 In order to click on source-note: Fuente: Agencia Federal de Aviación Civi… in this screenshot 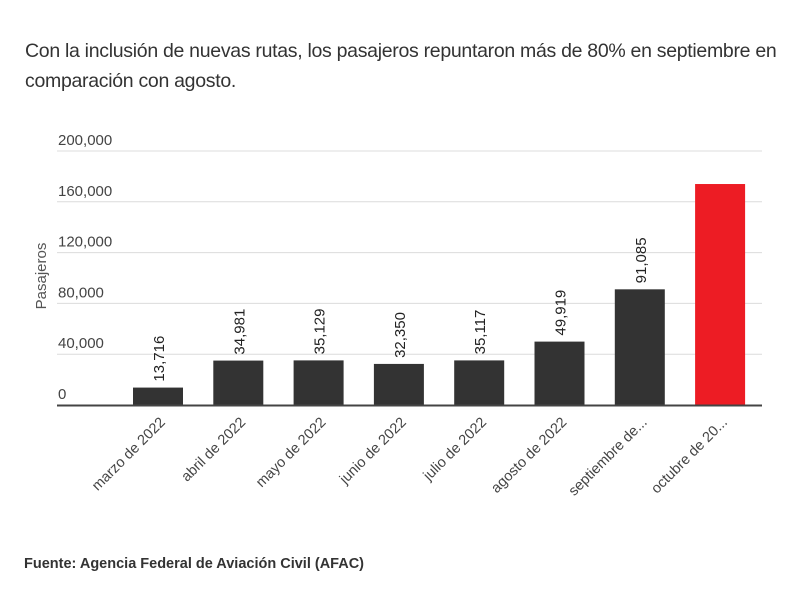, I will do `click(194, 564)`.